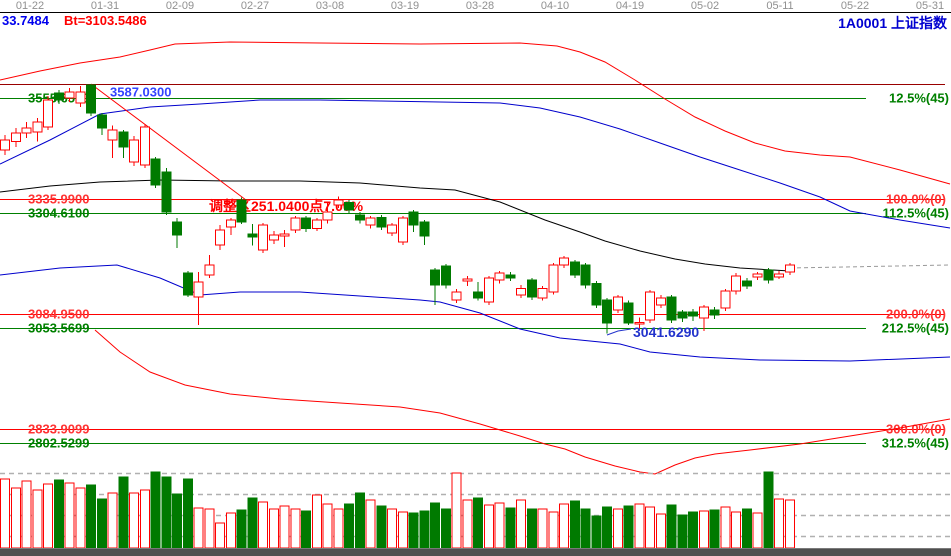 The height and width of the screenshot is (556, 951). Describe the element at coordinates (255, 6) in the screenshot. I see `date-label: 02-27` at that location.